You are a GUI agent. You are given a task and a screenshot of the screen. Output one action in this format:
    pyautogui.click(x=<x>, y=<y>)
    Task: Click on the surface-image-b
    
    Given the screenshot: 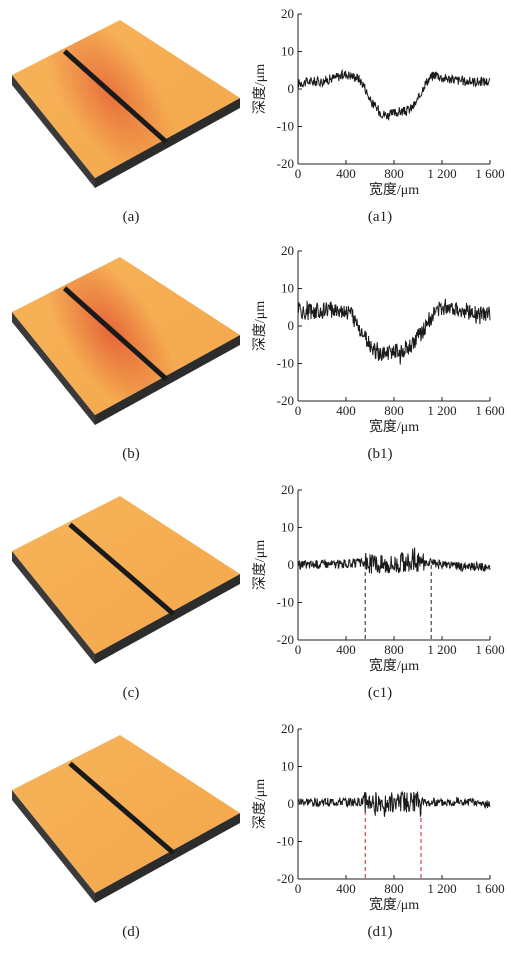 What is the action you would take?
    pyautogui.click(x=126, y=341)
    